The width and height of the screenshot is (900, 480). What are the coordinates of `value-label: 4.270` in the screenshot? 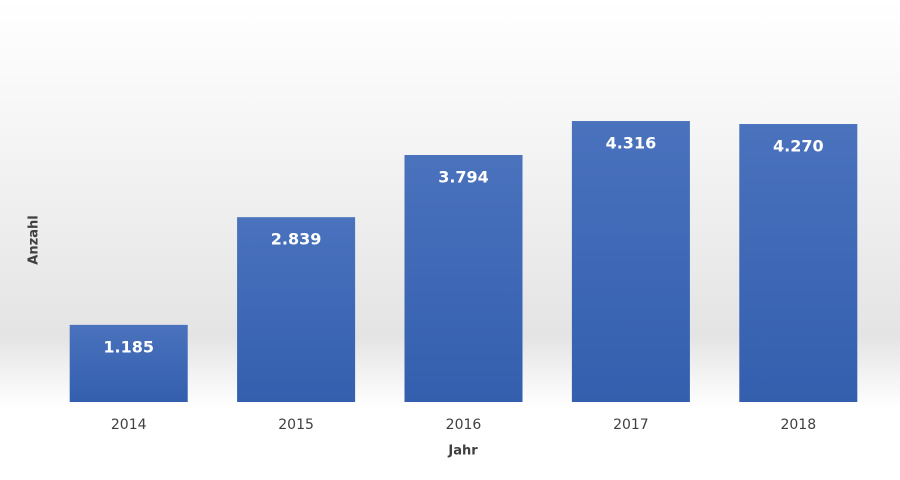 It's located at (798, 146).